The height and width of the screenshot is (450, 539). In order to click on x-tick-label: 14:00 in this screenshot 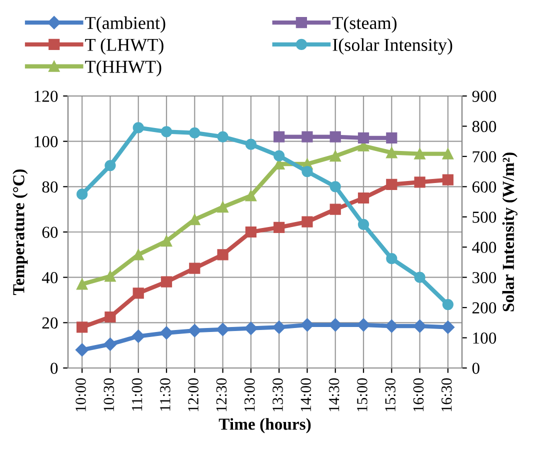, I will do `click(306, 395)`.